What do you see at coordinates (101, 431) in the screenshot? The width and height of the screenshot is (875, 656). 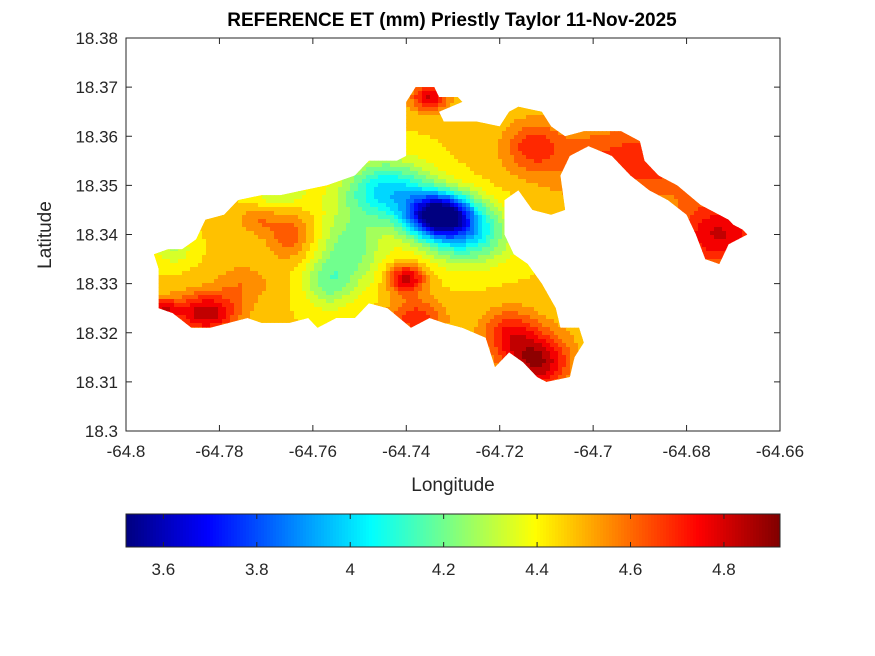 I see `y-tick-label: 18.3` at bounding box center [101, 431].